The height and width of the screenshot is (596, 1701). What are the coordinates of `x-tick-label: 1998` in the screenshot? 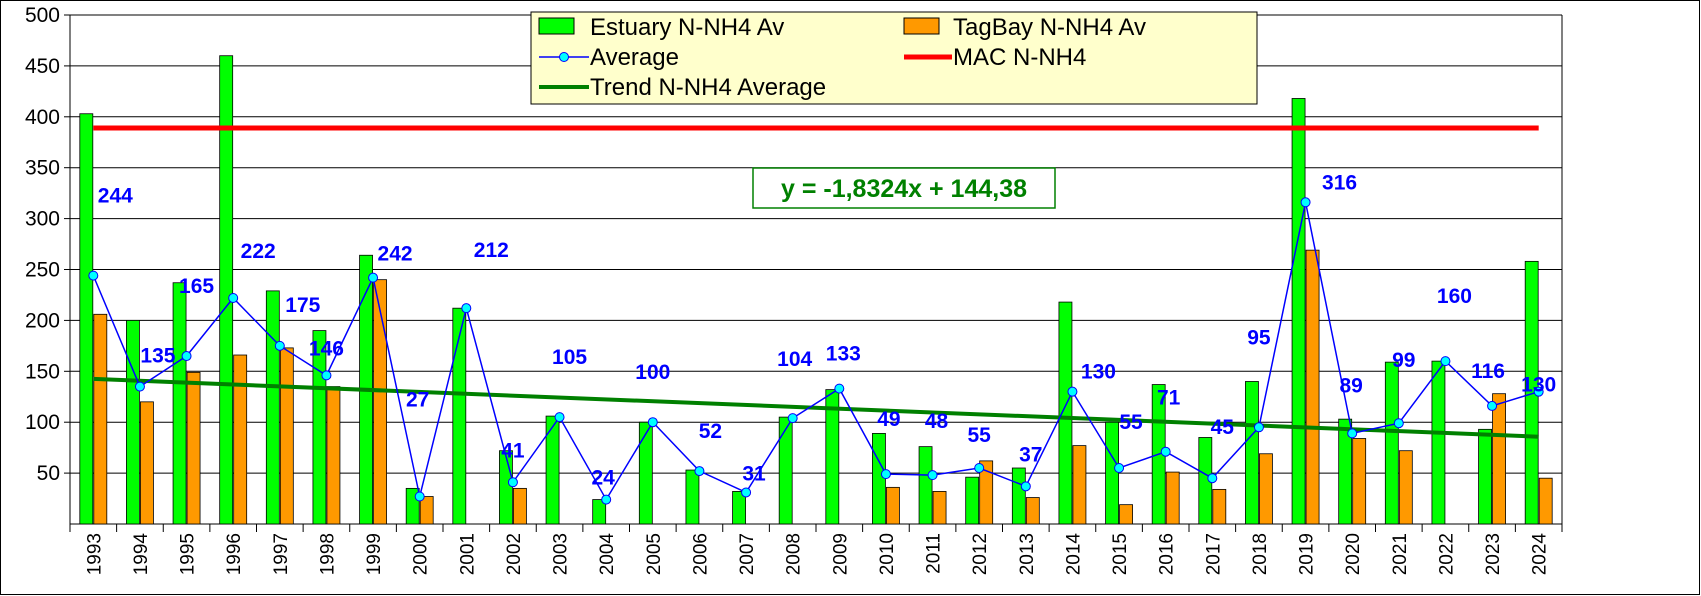 It's located at (327, 554).